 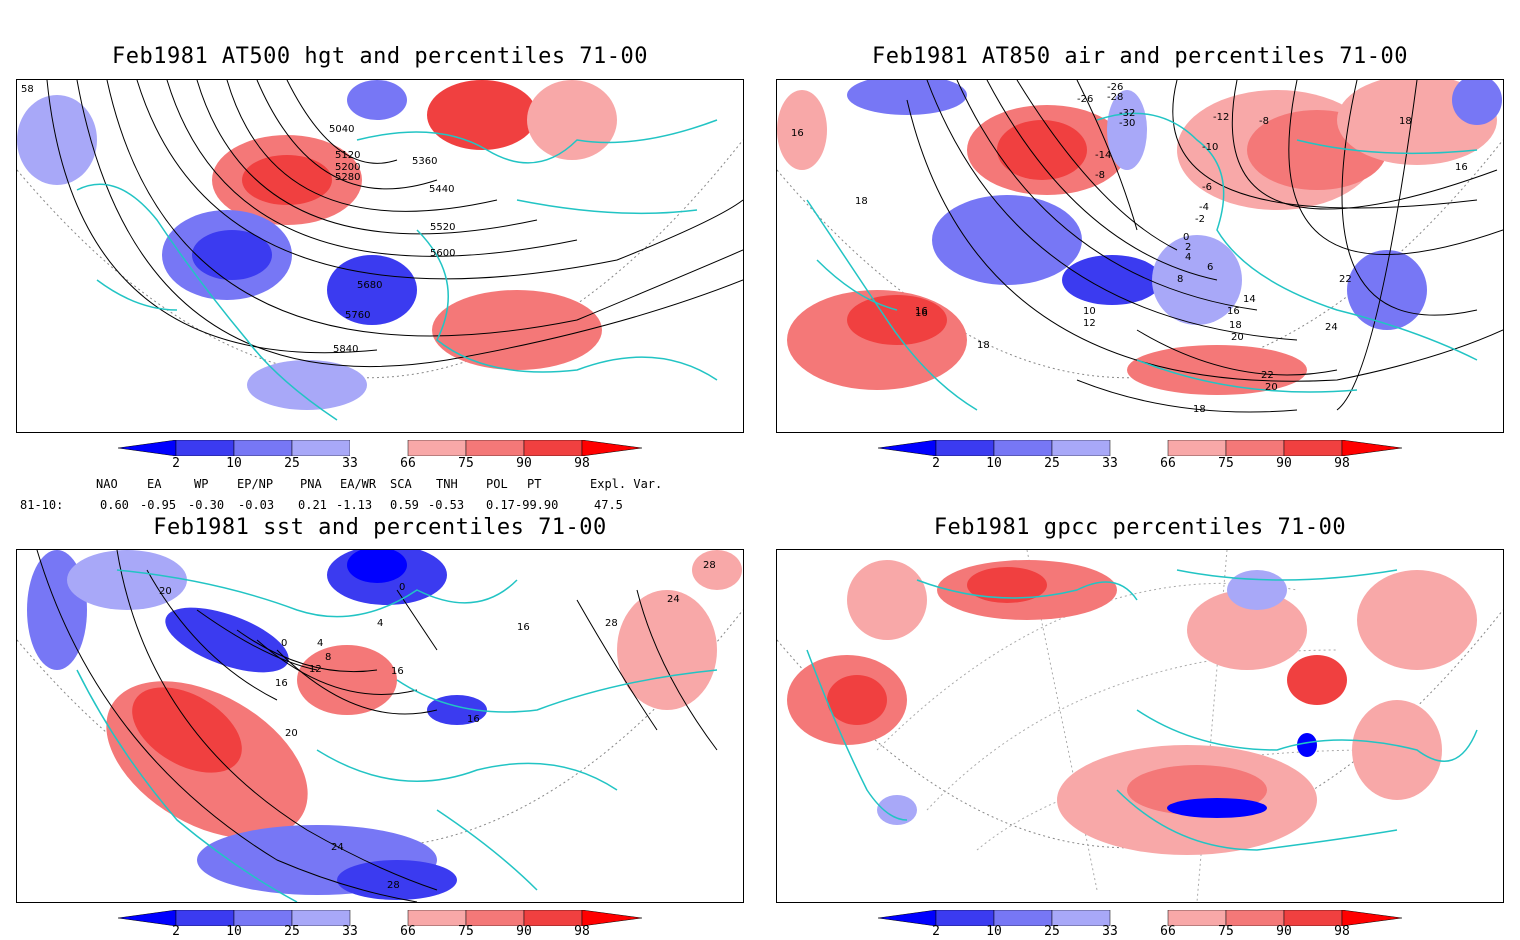 I want to click on contour-label: 12, so click(x=1089, y=323).